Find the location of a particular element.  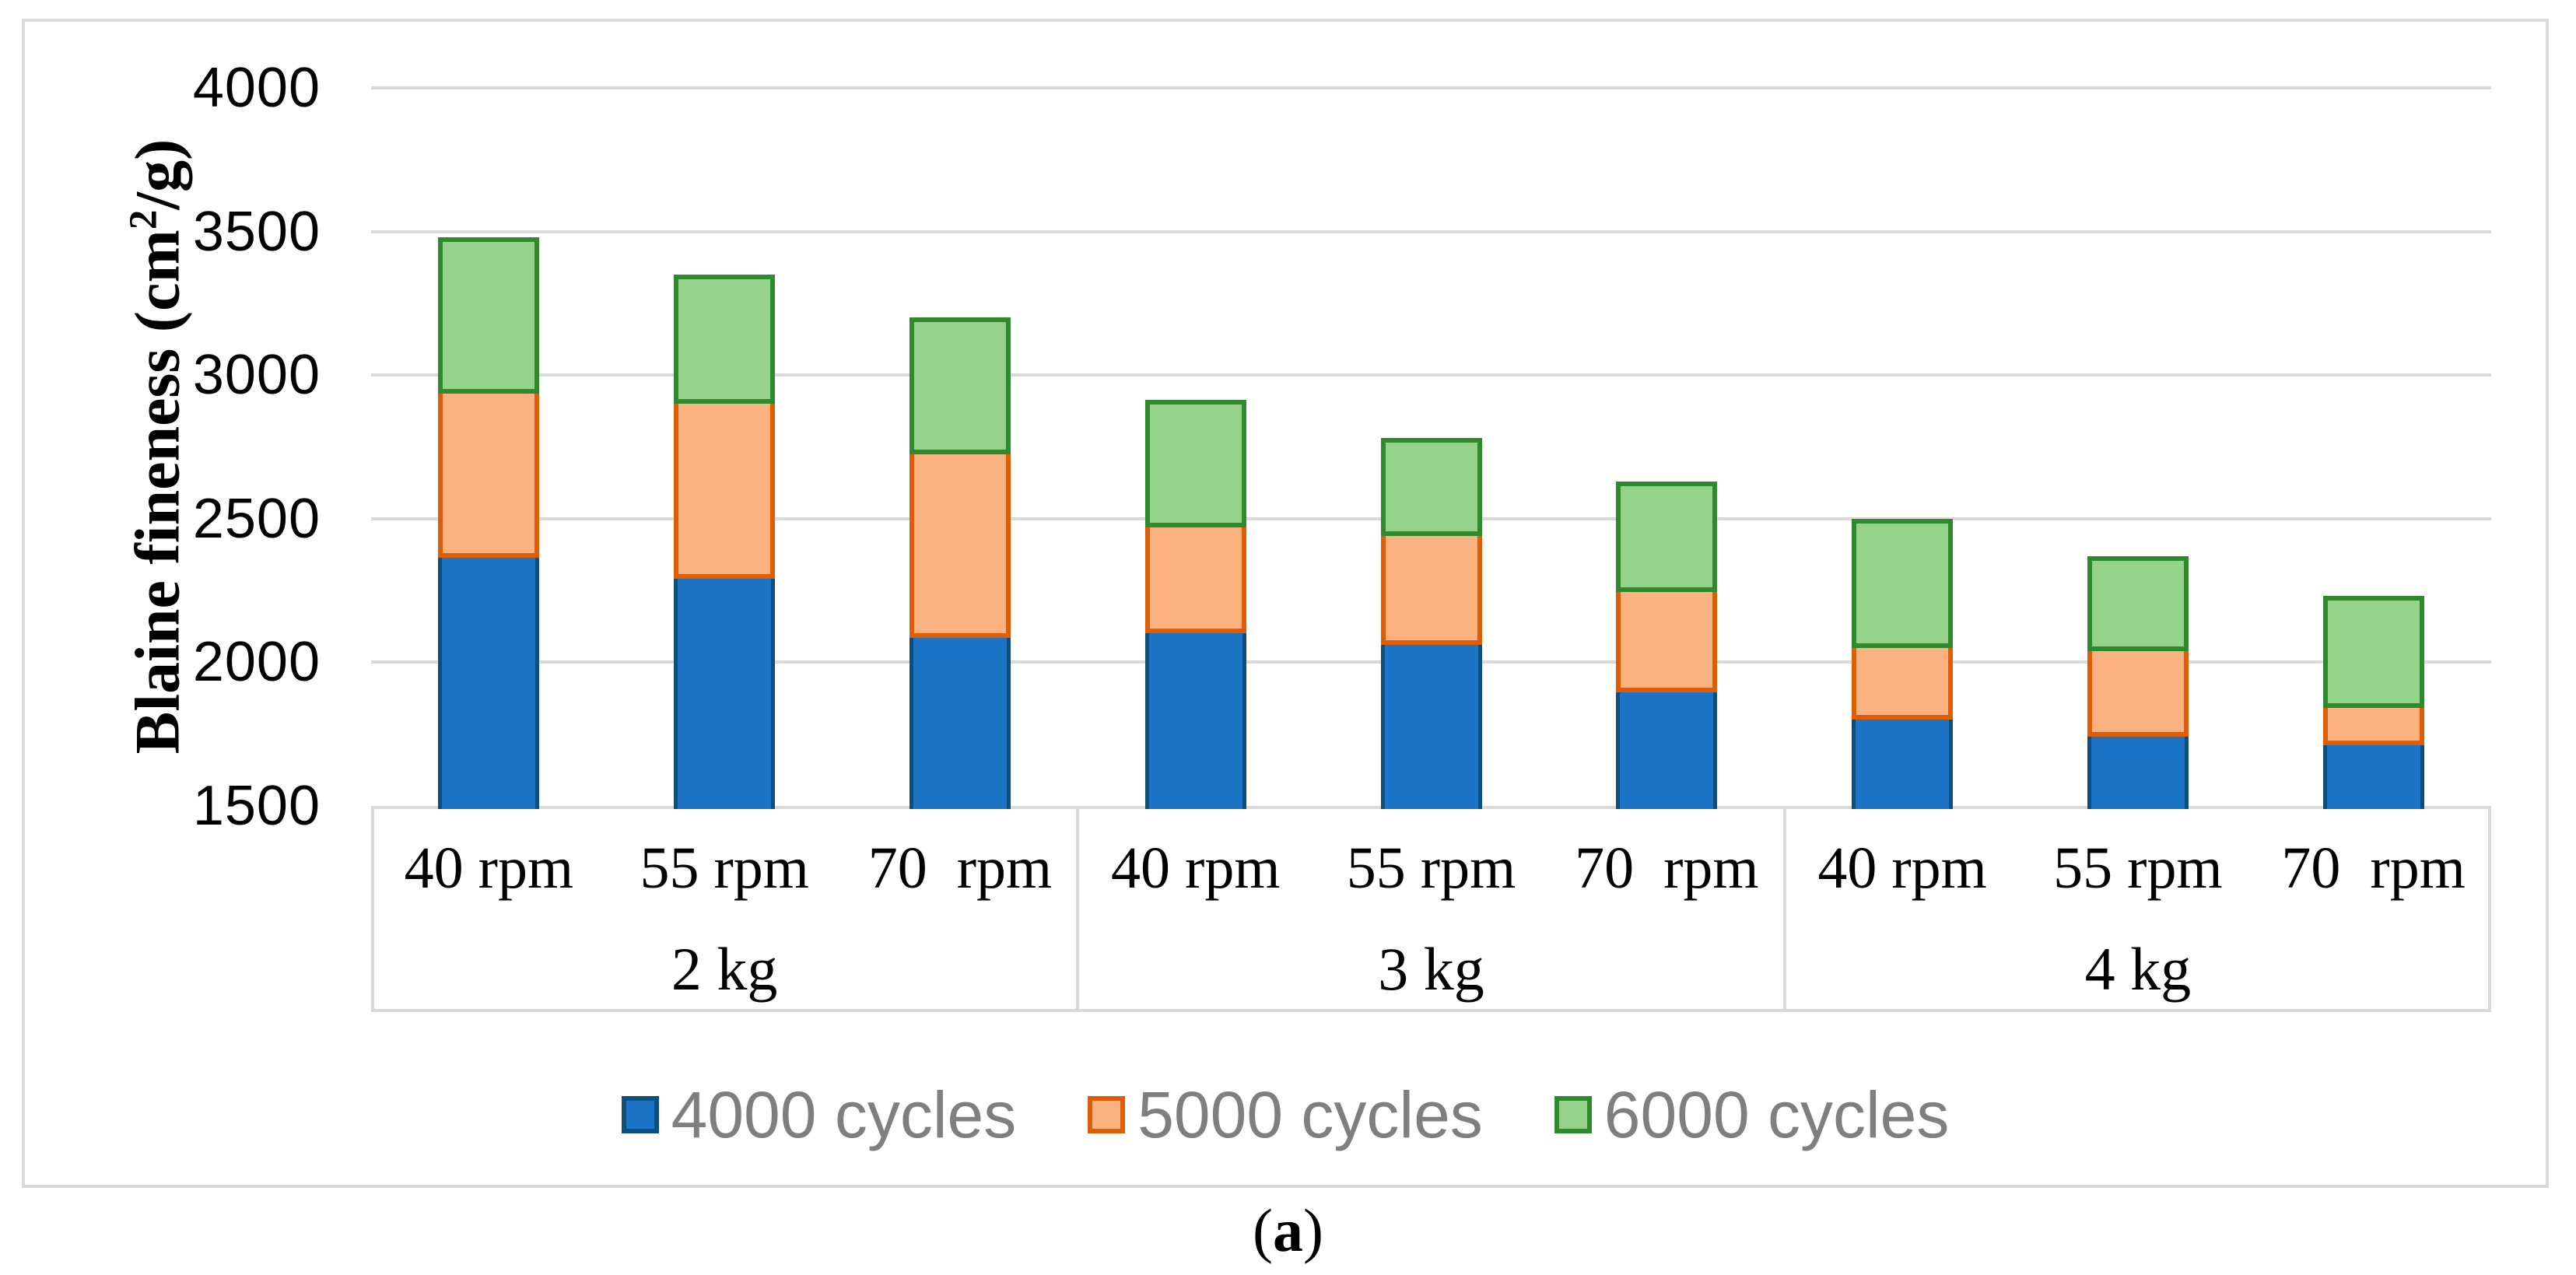

x-tick-label-2-kg-55-rpm: 55 rpm is located at coordinates (724, 868).